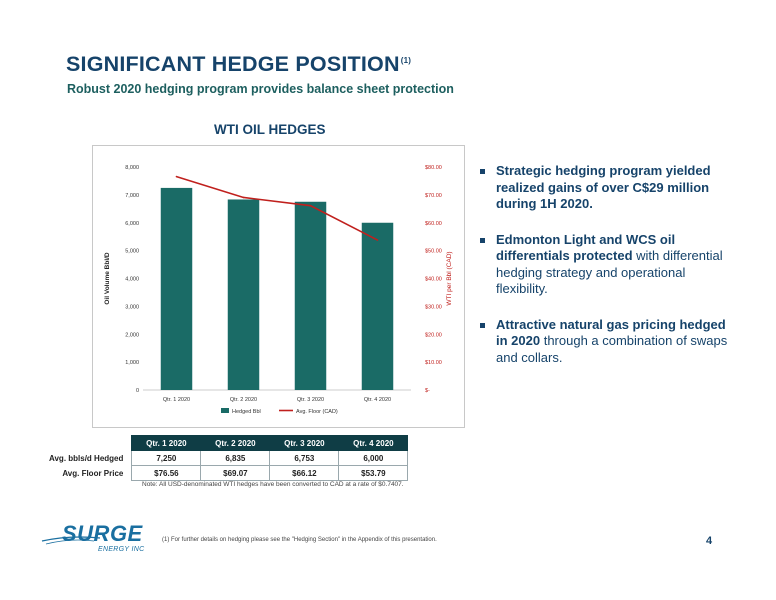 Image resolution: width=776 pixels, height=600 pixels. Describe the element at coordinates (246, 412) in the screenshot. I see `legend-label-hedged-bbl: Hedged Bbl` at that location.